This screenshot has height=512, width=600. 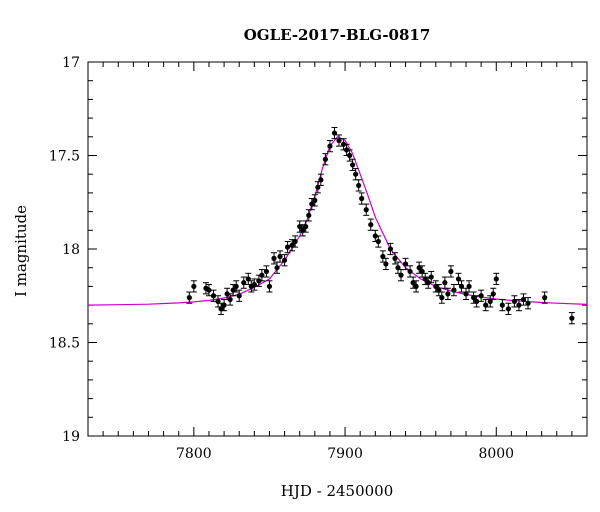 I want to click on x-tick-label: 8000, so click(x=496, y=454).